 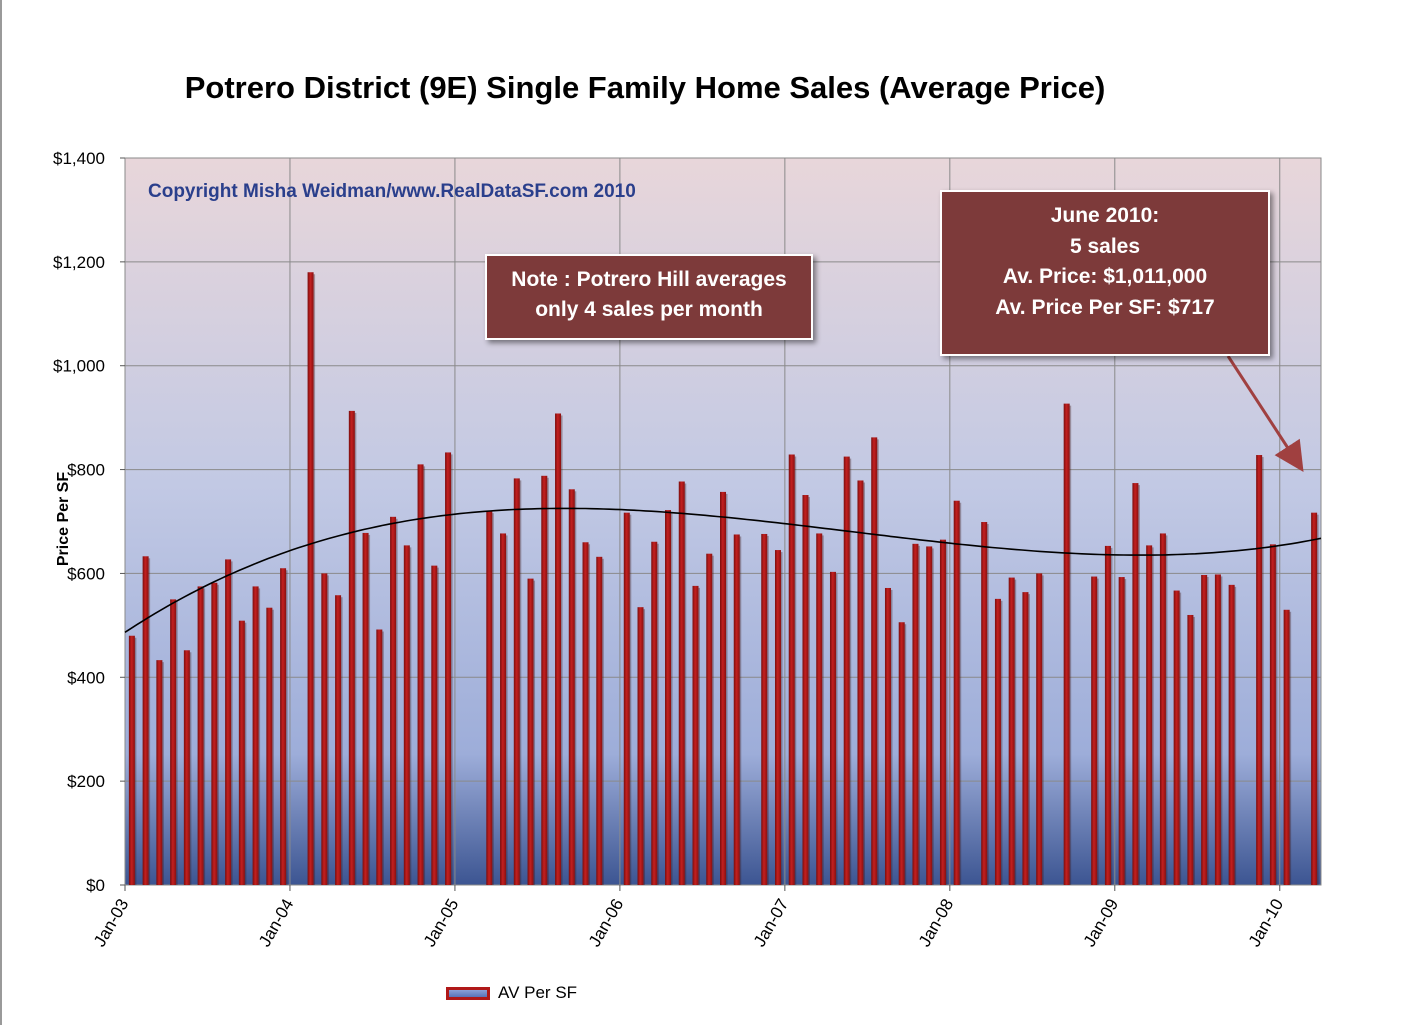 I want to click on info-line-1: June 2010:, so click(x=1105, y=215).